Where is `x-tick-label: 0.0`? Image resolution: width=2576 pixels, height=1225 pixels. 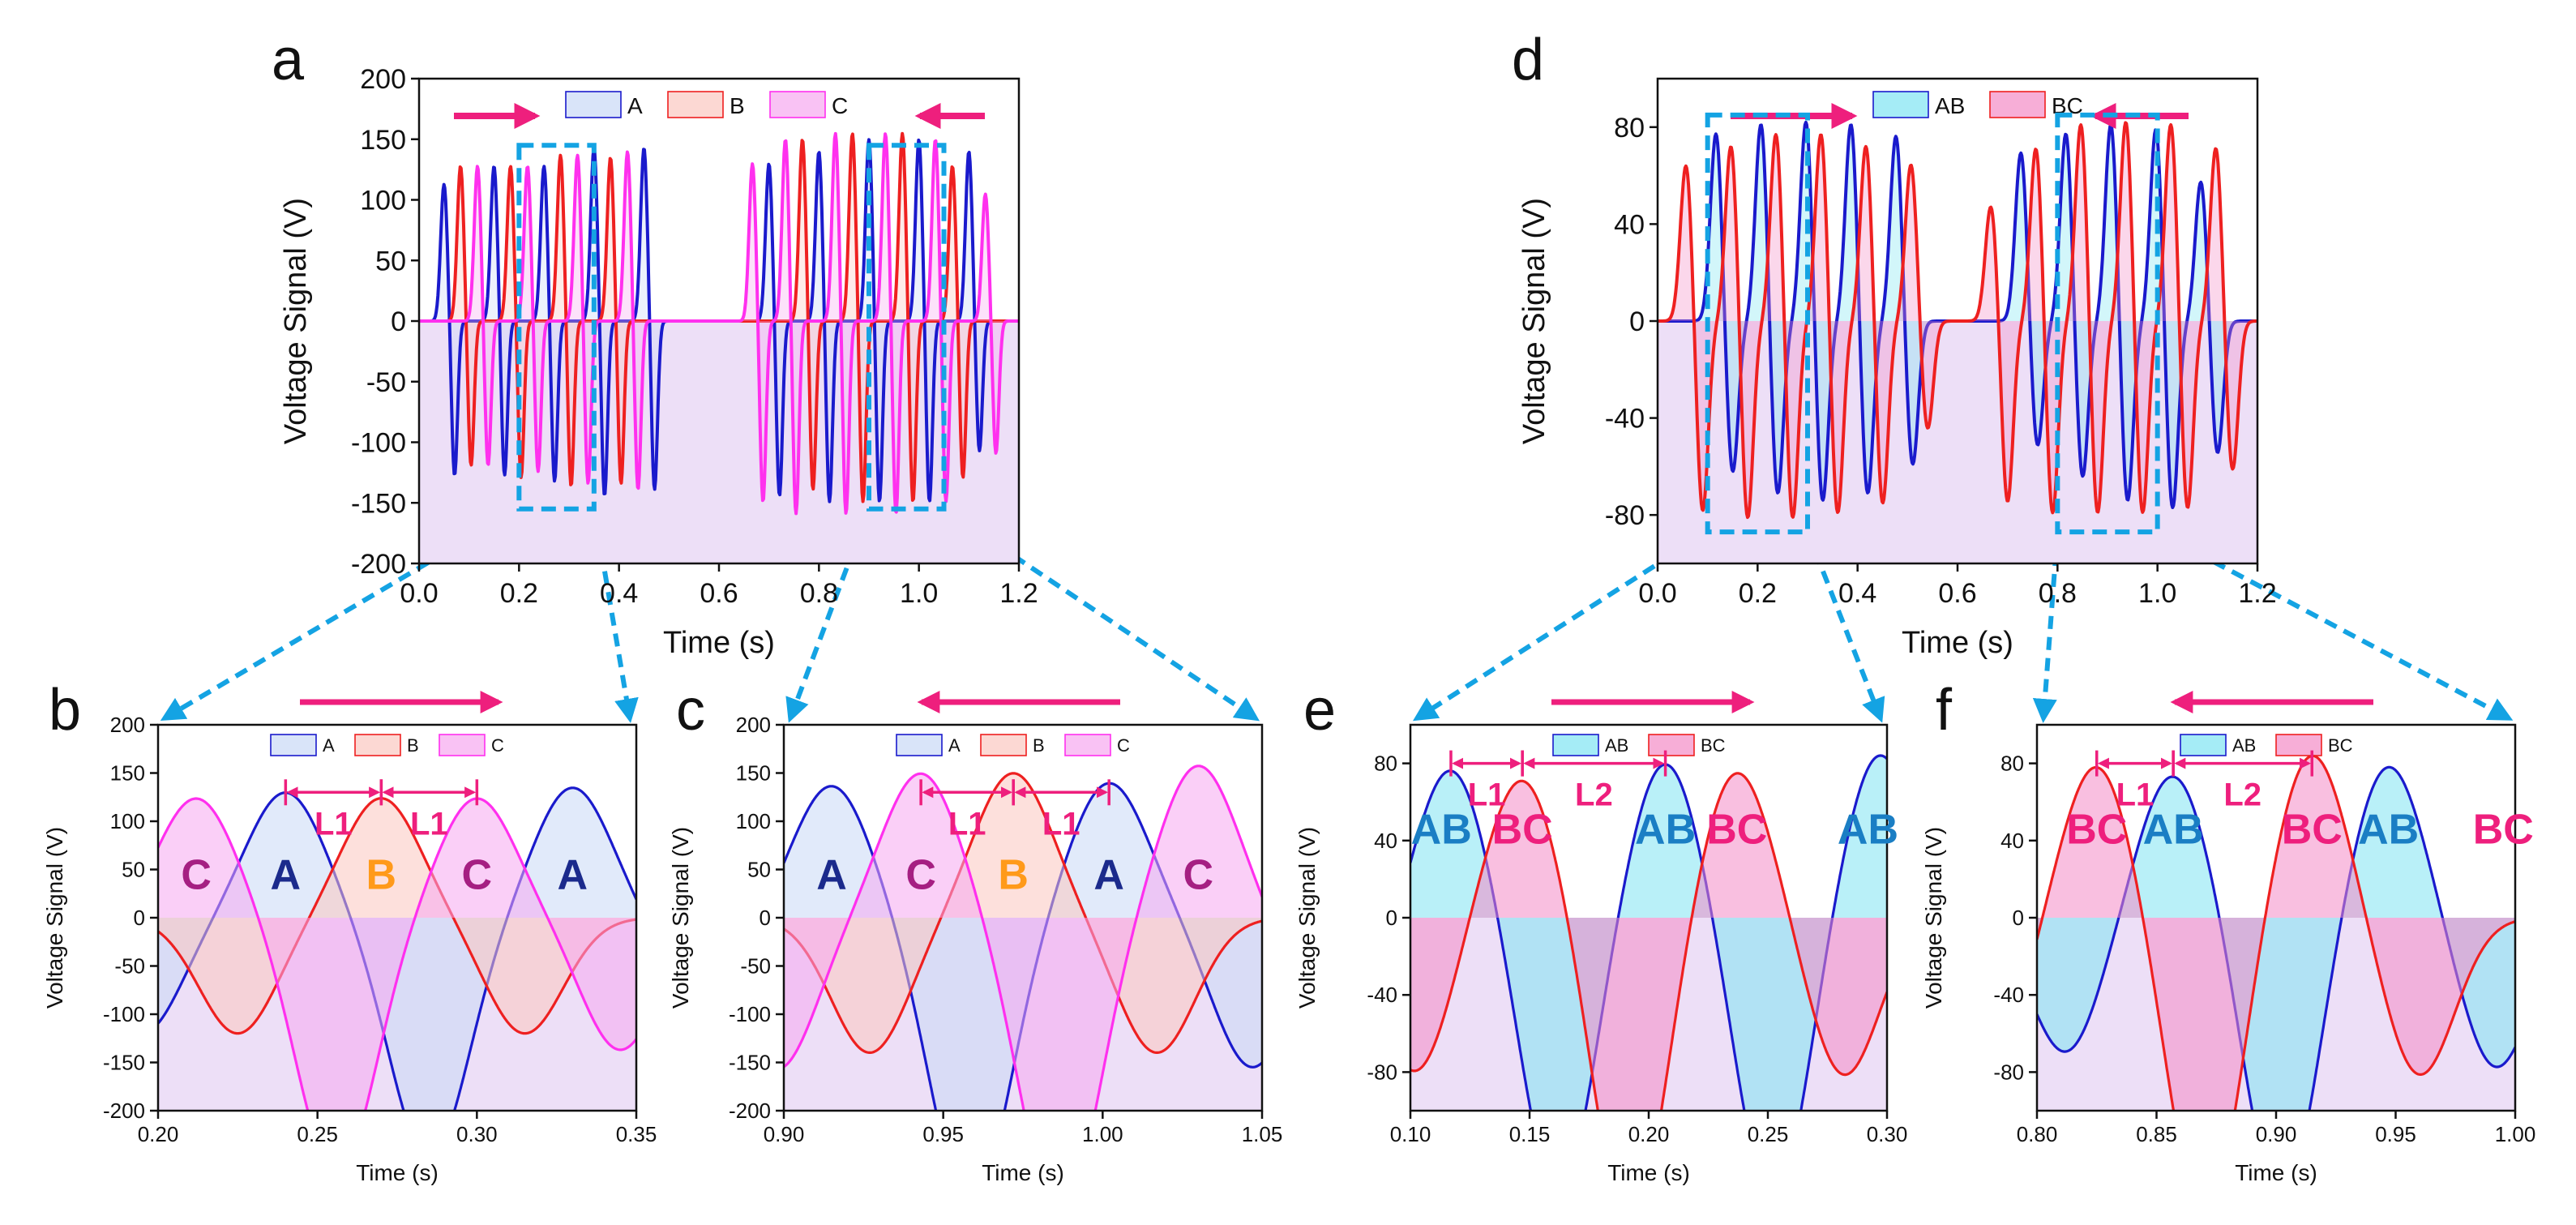
x-tick-label: 0.0 is located at coordinates (1657, 593).